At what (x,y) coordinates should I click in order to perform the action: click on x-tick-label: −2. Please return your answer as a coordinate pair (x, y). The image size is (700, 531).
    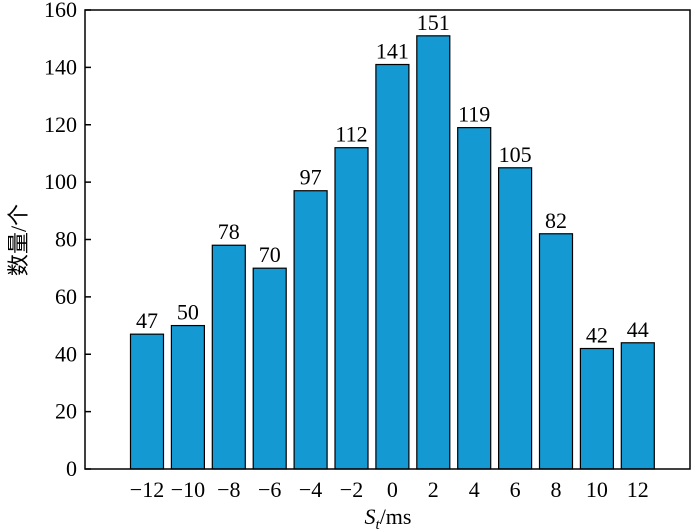
    Looking at the image, I should click on (351, 489).